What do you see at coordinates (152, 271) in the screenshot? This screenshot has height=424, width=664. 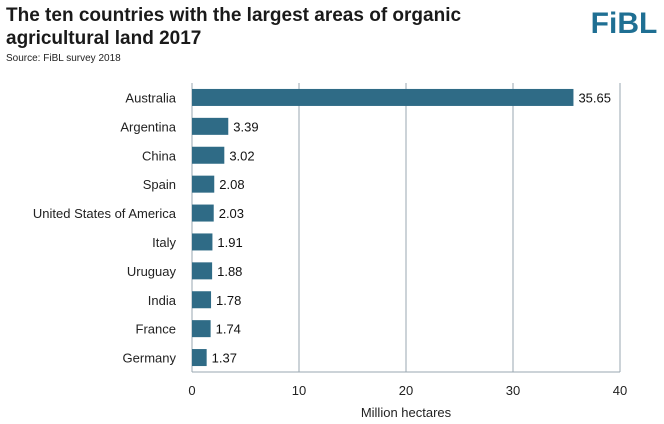 I see `category-label: Uruguay` at bounding box center [152, 271].